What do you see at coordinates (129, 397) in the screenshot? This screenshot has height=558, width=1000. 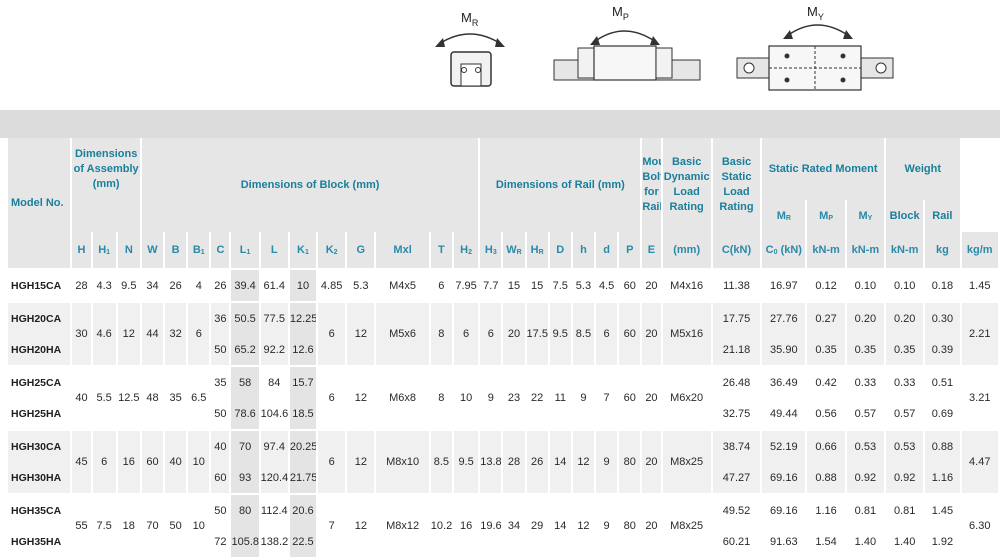 I see `cell-N: 12.5` at bounding box center [129, 397].